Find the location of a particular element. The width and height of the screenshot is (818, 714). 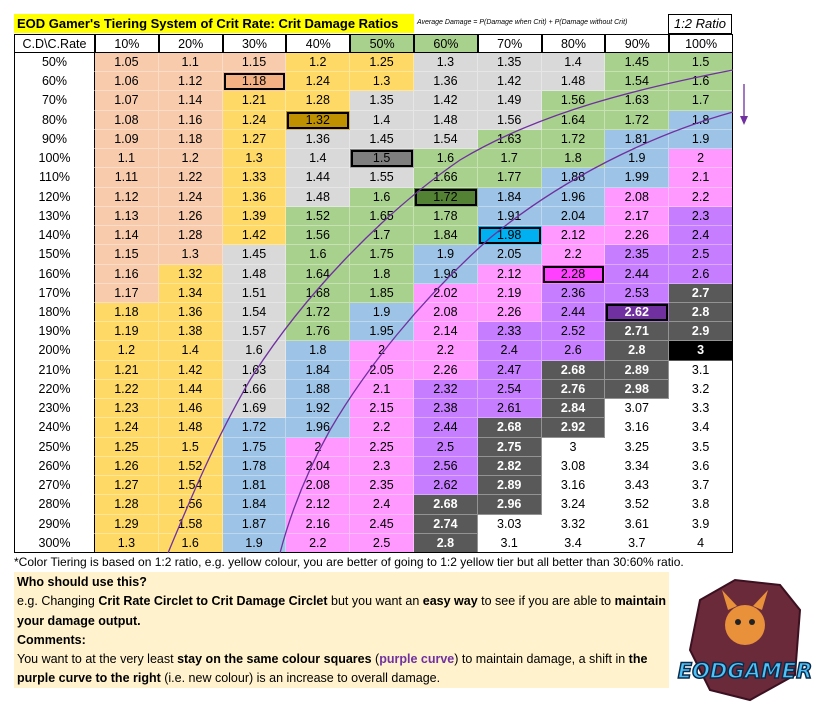

row-header: 240% is located at coordinates (54, 428).